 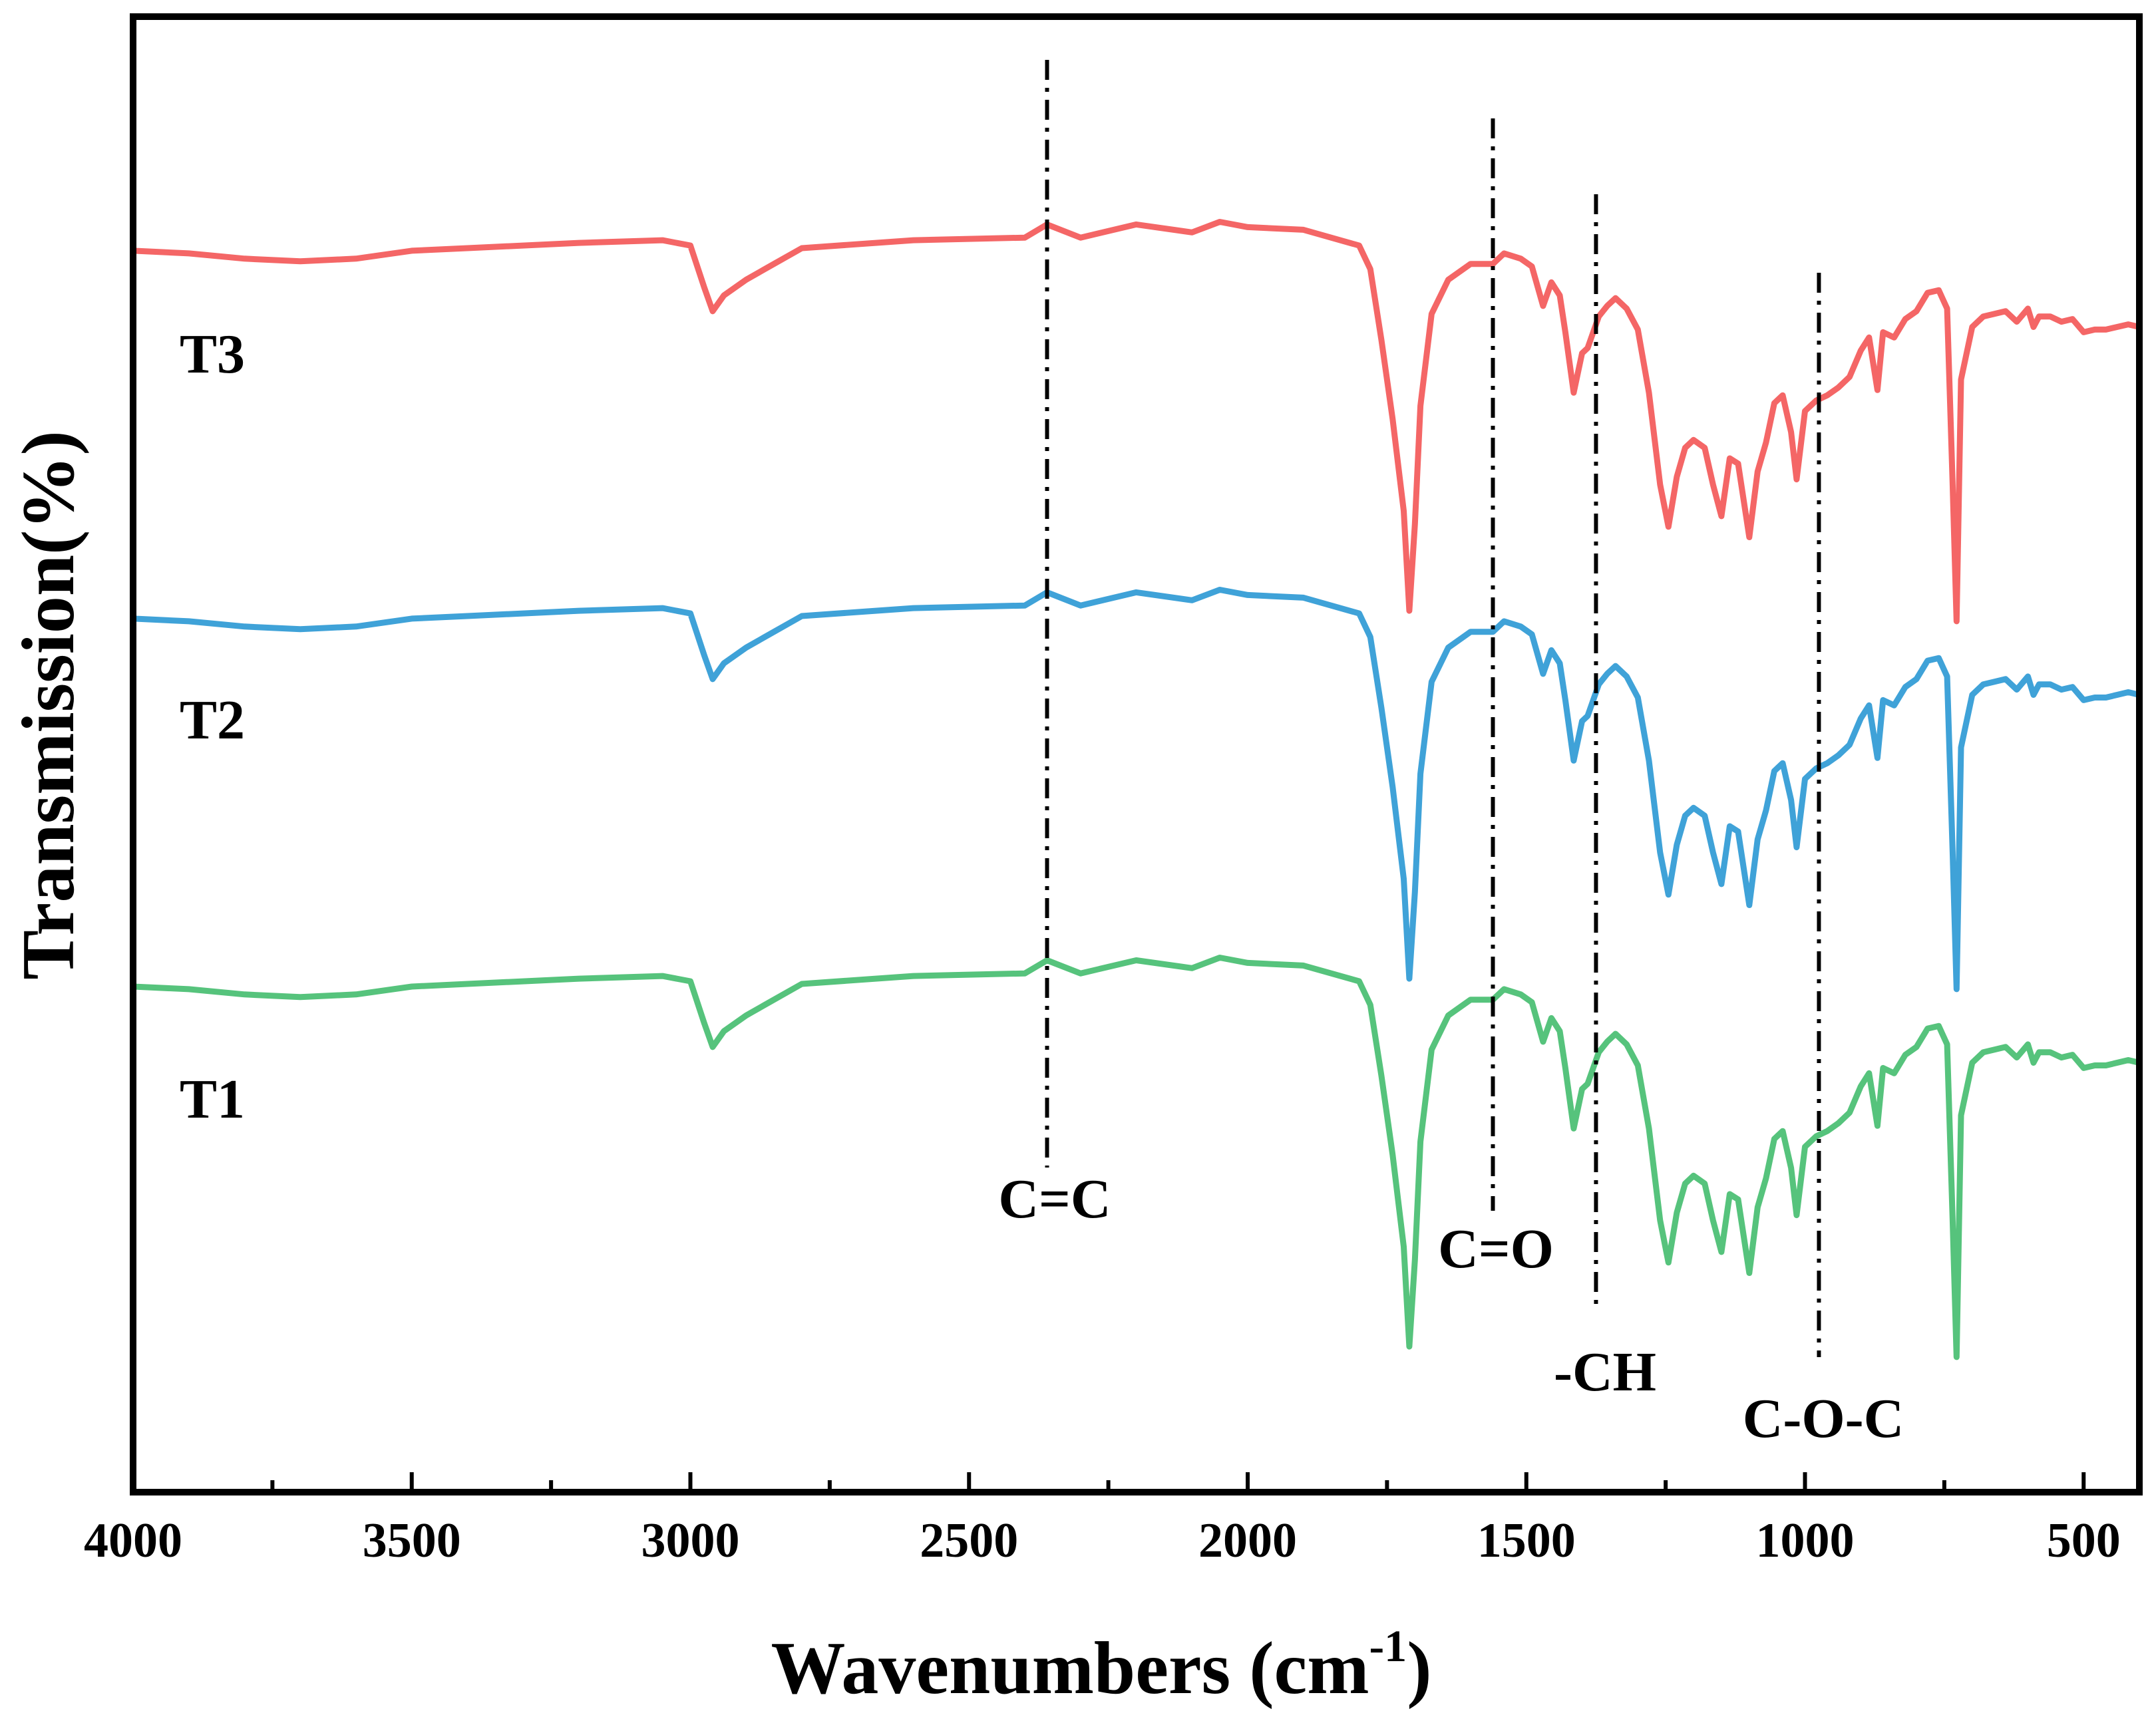 I want to click on x-tick-label: 2000, so click(x=1247, y=1540).